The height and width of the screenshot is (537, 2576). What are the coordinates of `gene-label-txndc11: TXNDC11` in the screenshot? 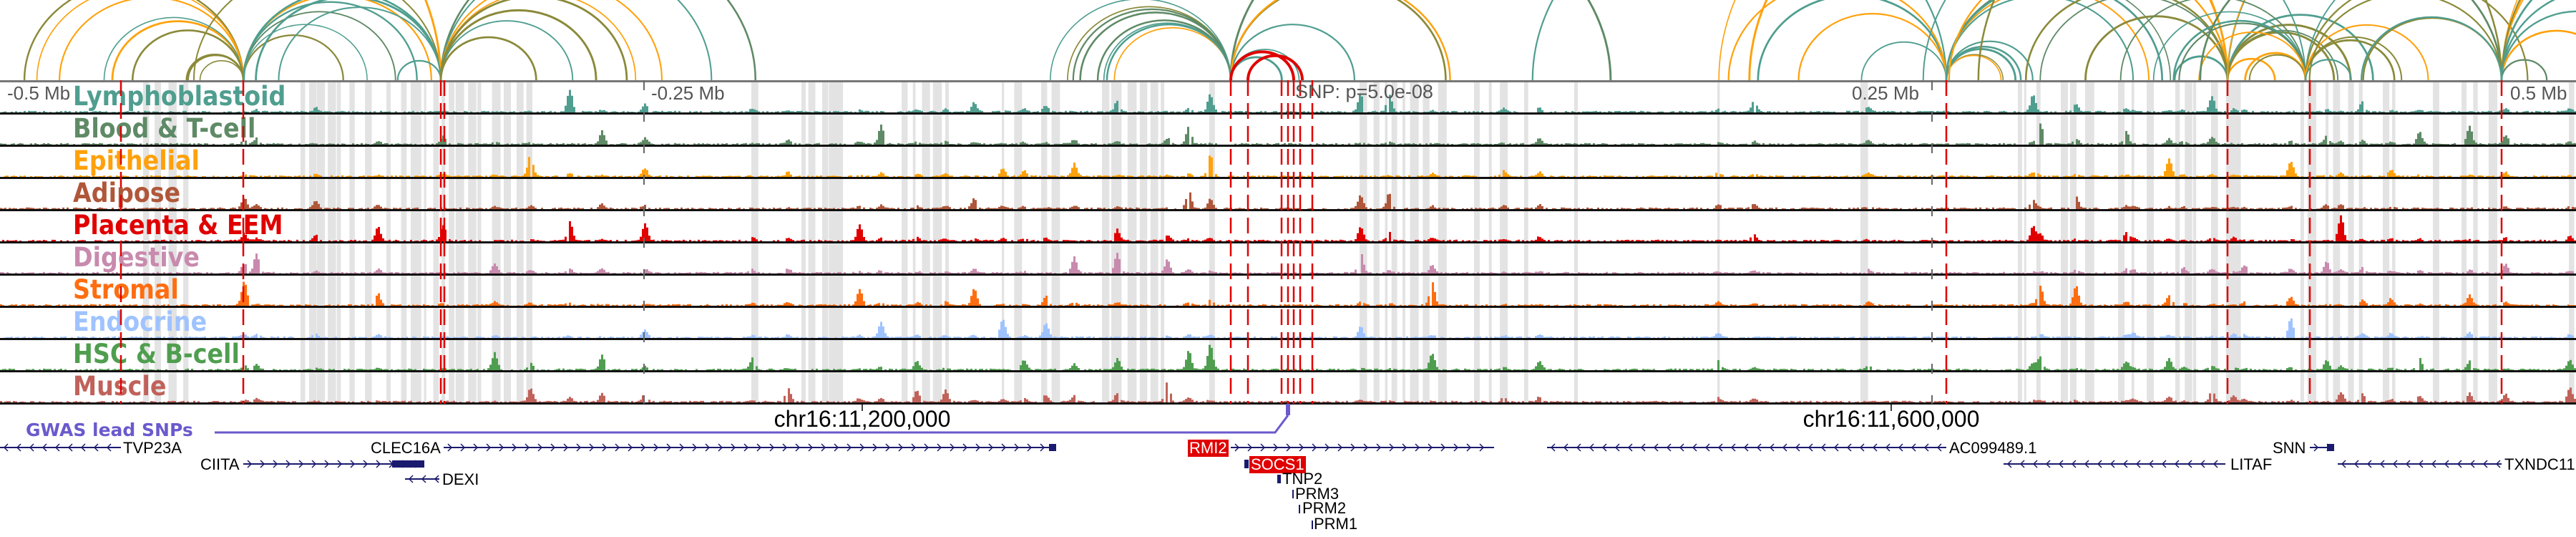 It's located at (2539, 464).